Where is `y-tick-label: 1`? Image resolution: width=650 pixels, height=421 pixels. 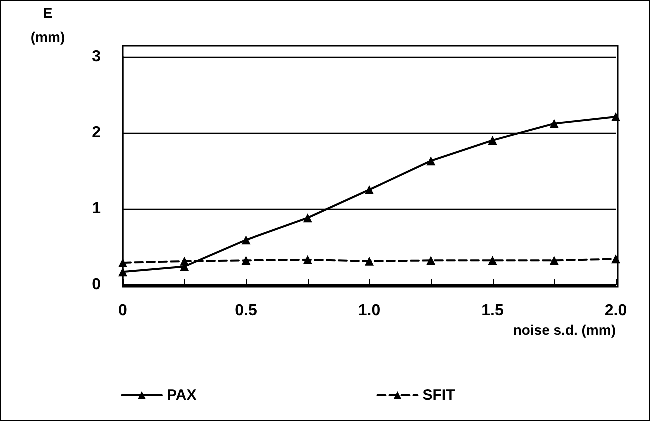 y-tick-label: 1 is located at coordinates (97, 209).